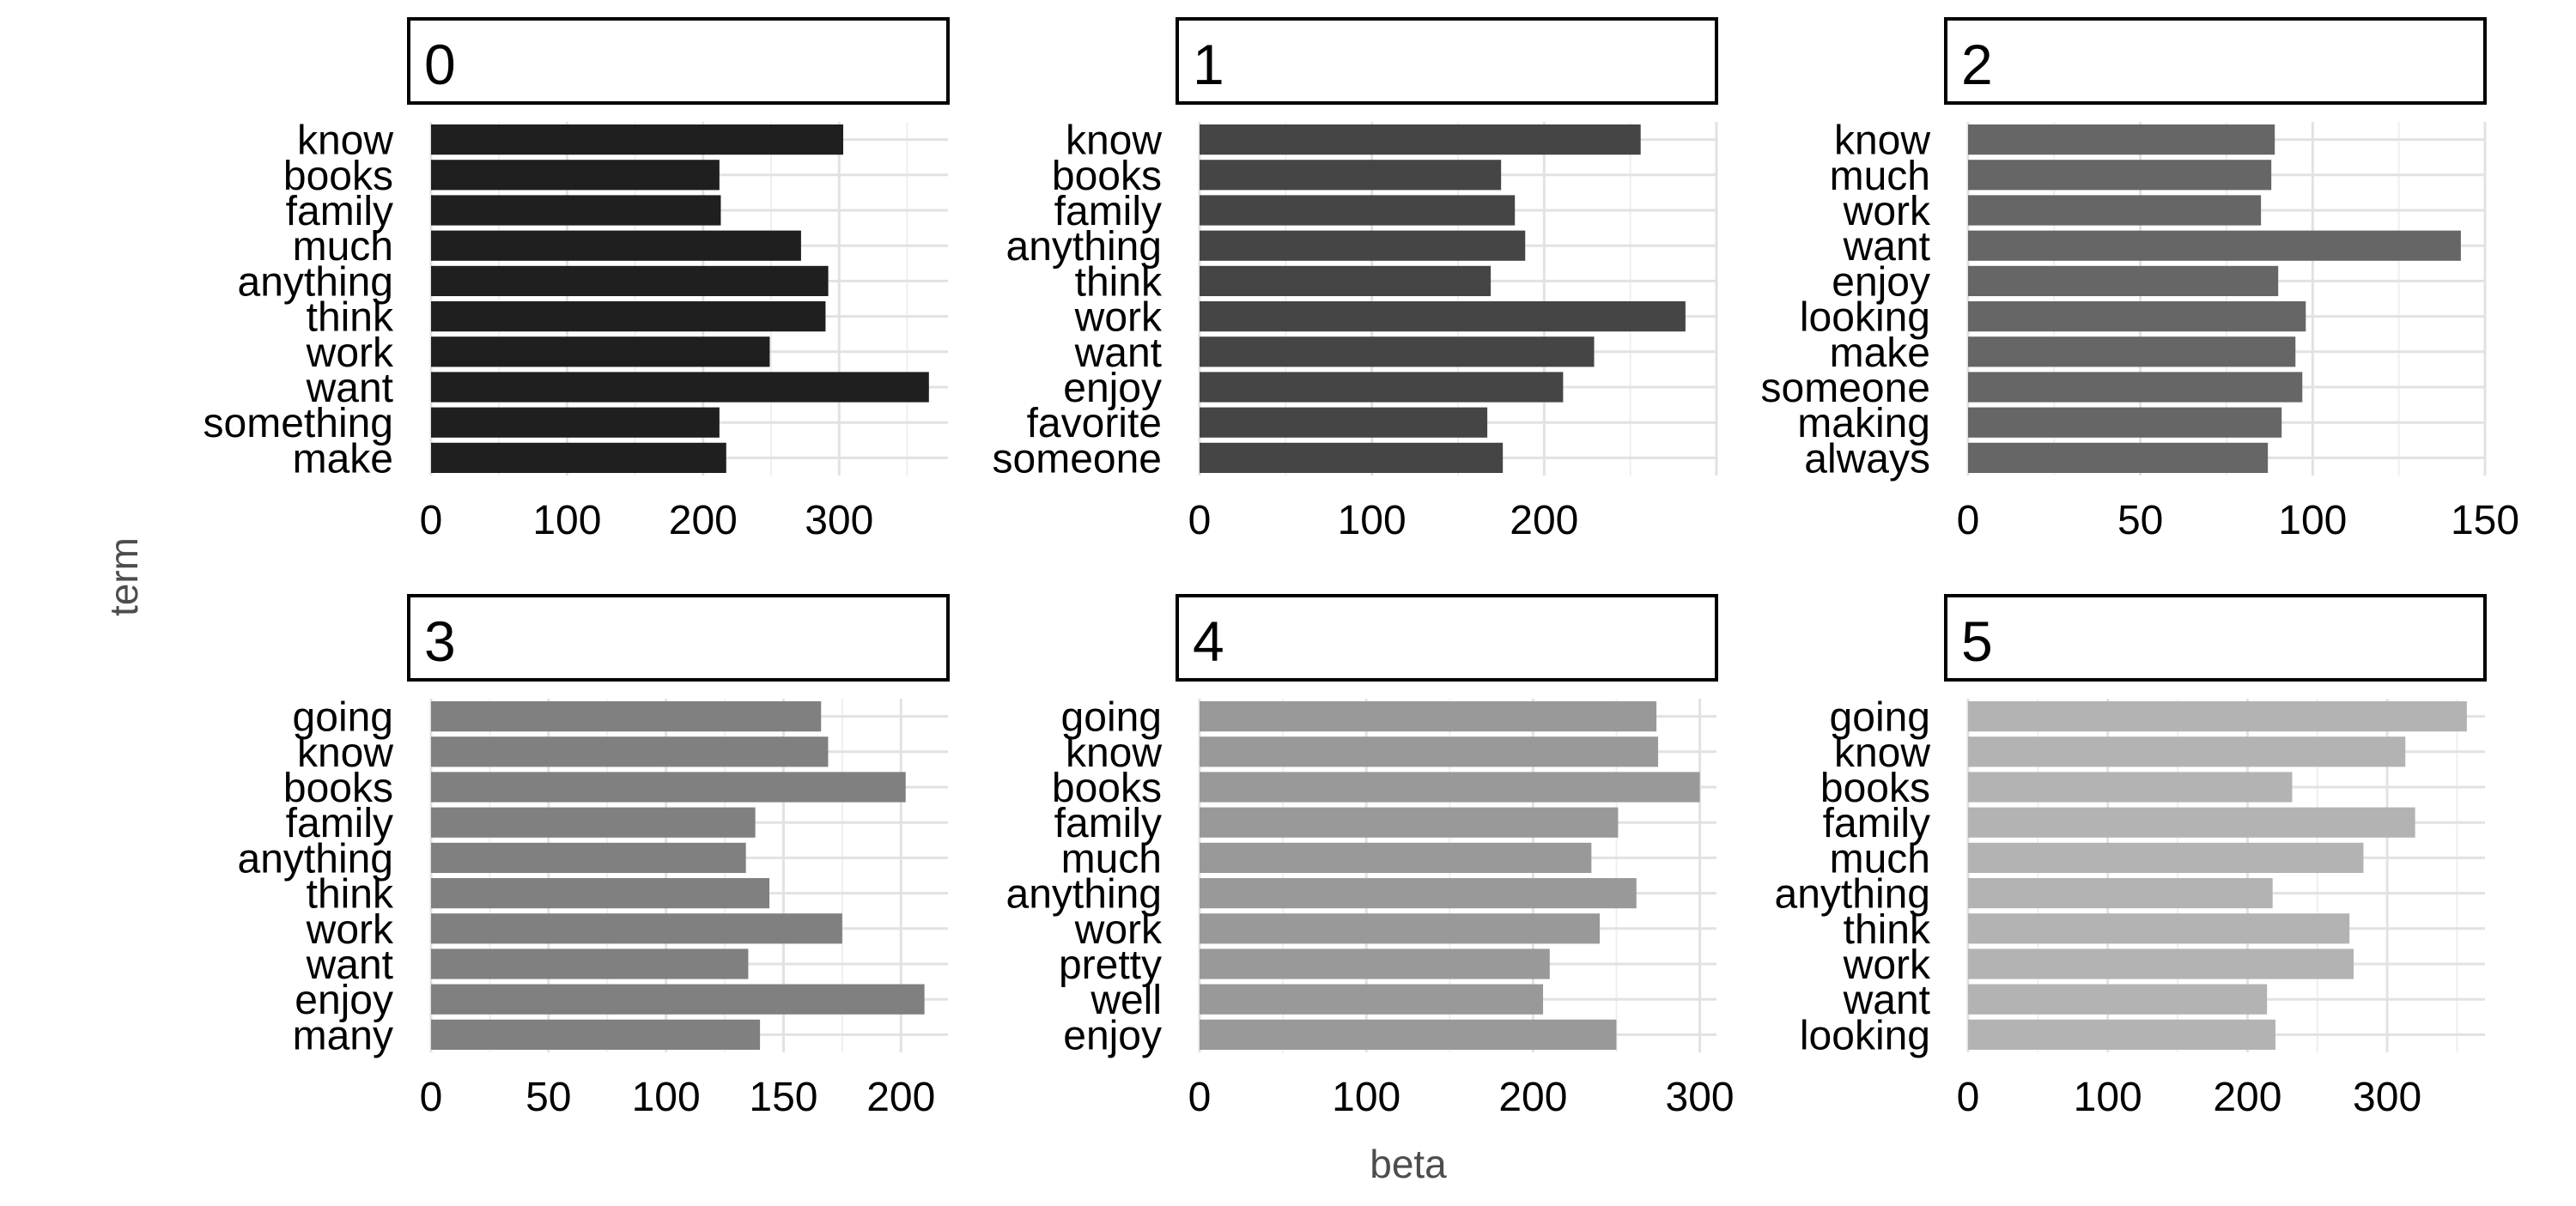 The width and height of the screenshot is (2576, 1206). I want to click on bar-pretty, so click(1375, 963).